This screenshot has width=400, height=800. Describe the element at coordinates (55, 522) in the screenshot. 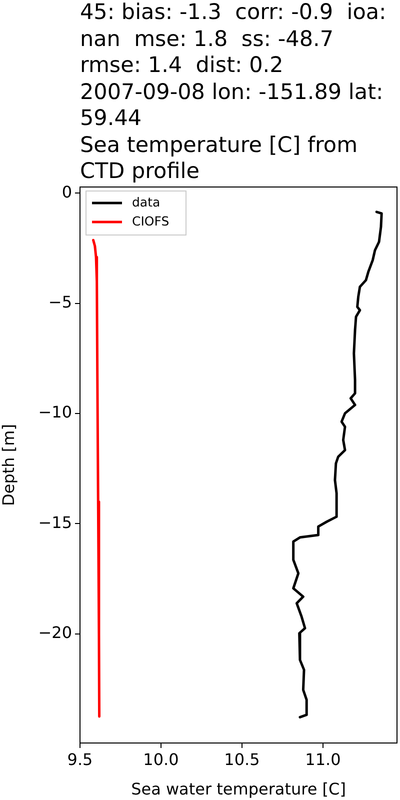

I see `y-tick-label: −15` at that location.